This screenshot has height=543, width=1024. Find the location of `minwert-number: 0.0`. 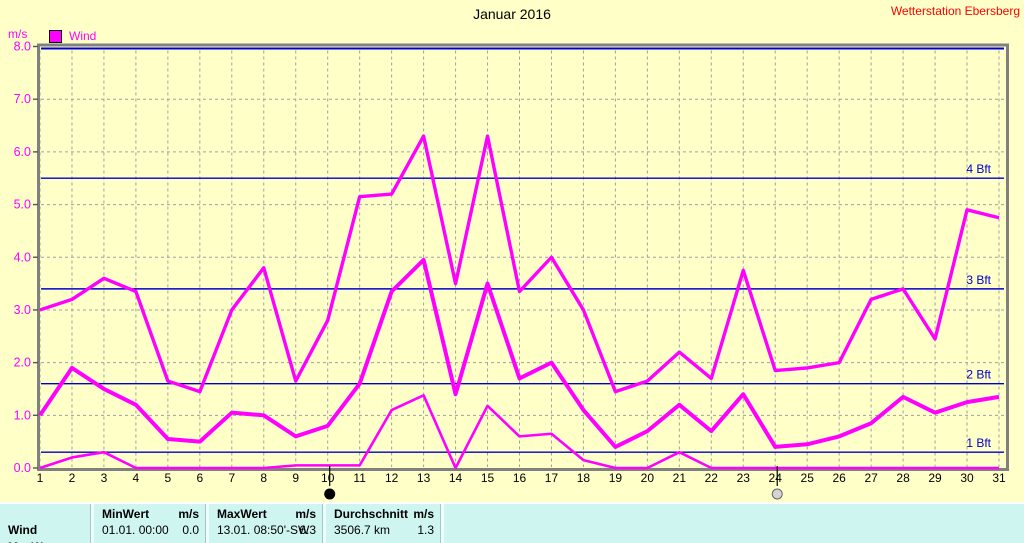

minwert-number: 0.0 is located at coordinates (190, 530).